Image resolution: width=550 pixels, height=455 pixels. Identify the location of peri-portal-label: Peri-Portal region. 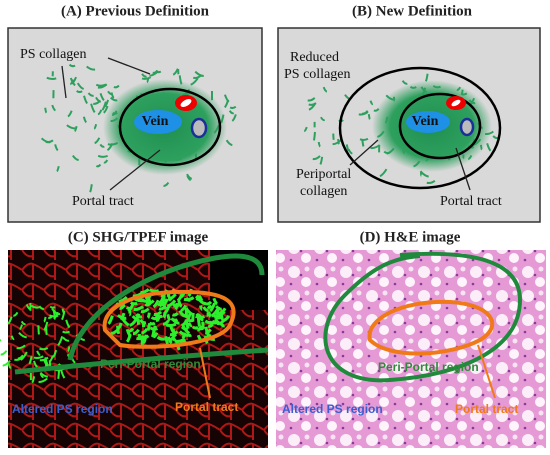
(150, 364).